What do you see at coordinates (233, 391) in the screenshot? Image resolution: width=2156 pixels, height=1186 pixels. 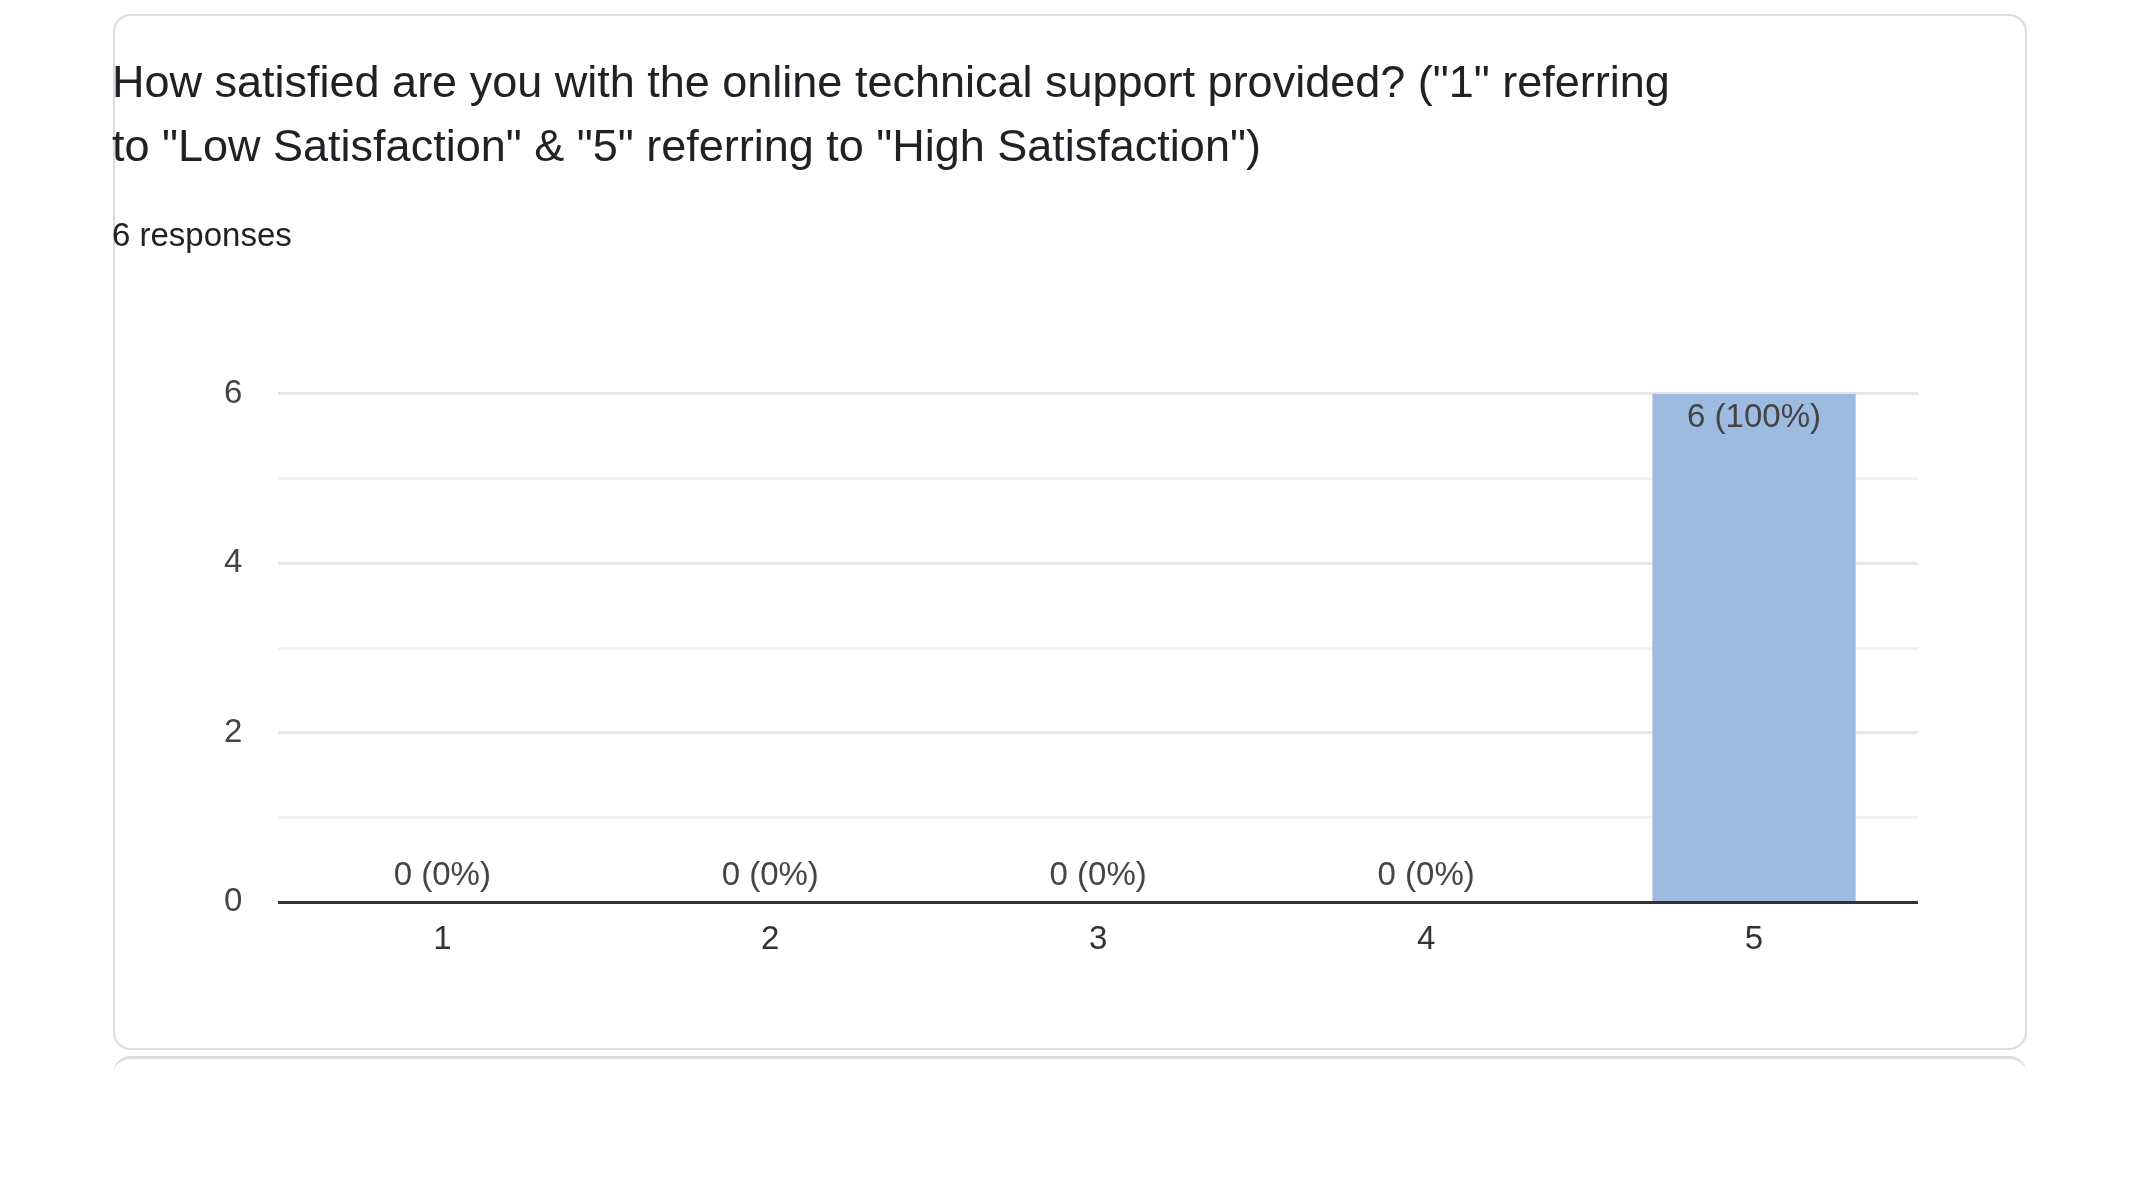 I see `y-tick-label: 6` at bounding box center [233, 391].